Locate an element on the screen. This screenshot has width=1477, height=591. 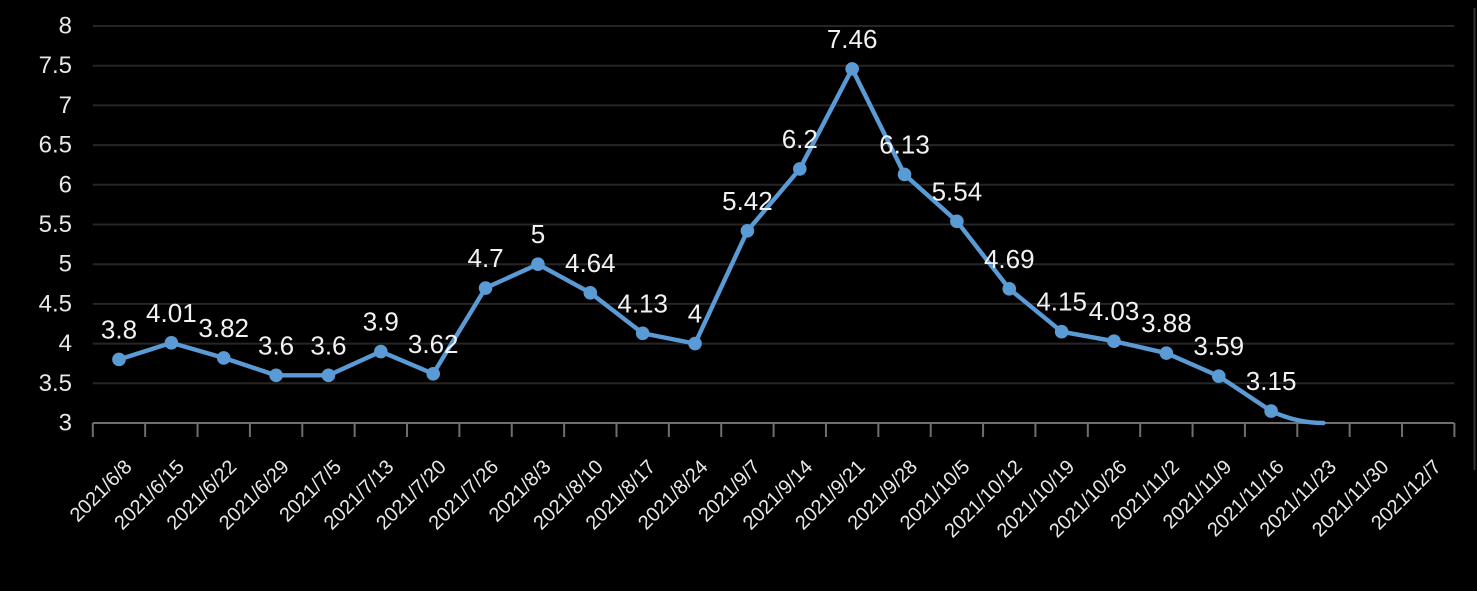
y-tick-label: 7.5 is located at coordinates (55, 65).